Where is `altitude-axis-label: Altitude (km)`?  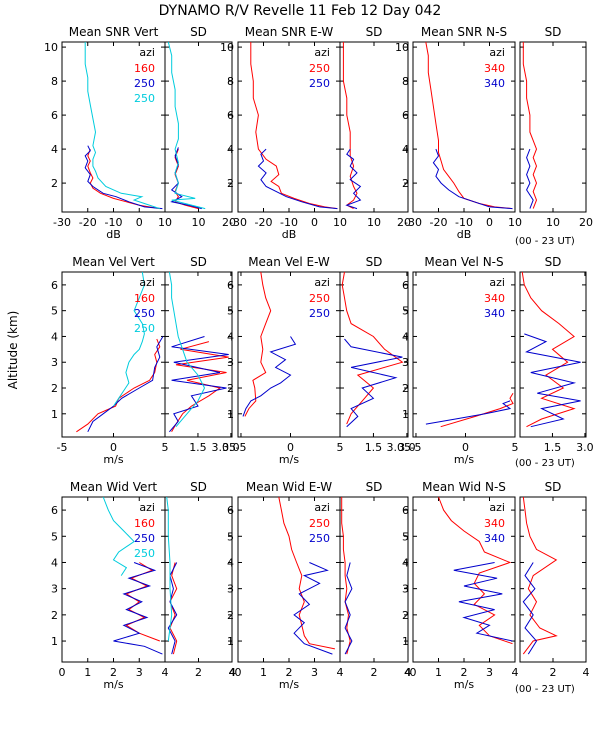
altitude-axis-label: Altitude (km) is located at coordinates (13, 350).